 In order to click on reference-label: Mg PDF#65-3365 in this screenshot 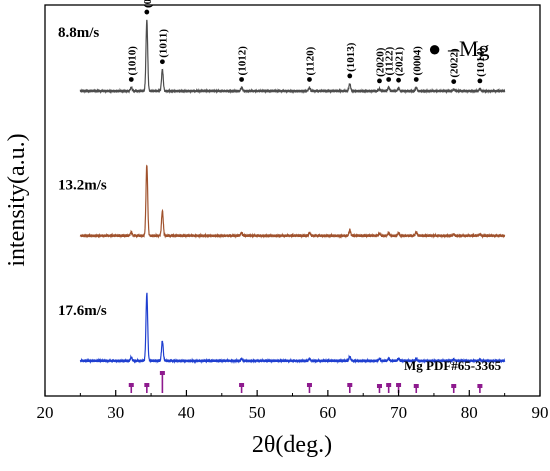, I will do `click(453, 365)`.